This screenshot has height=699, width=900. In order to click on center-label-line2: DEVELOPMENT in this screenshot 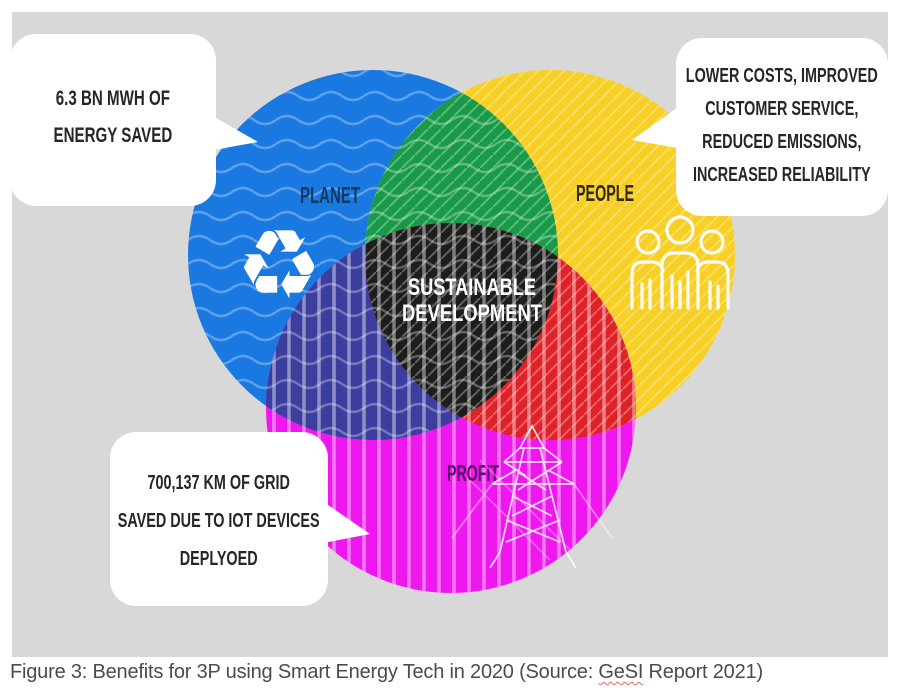, I will do `click(472, 313)`.